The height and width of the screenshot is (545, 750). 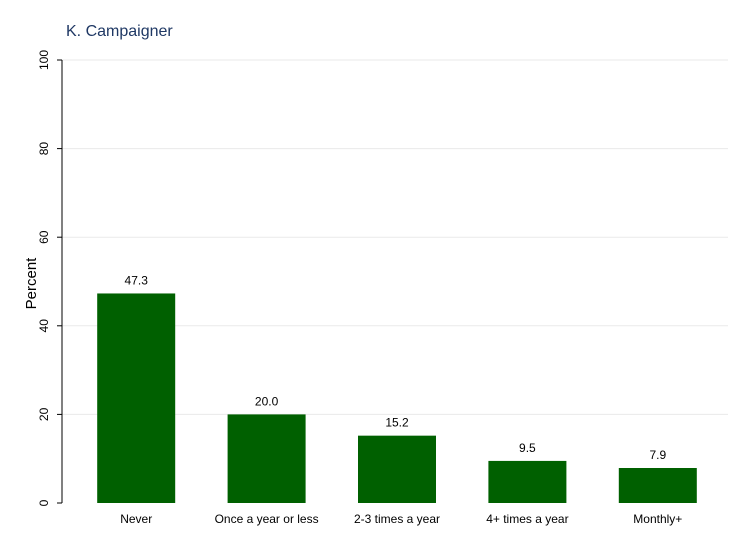 What do you see at coordinates (31, 283) in the screenshot?
I see `y-axis-label: Percent` at bounding box center [31, 283].